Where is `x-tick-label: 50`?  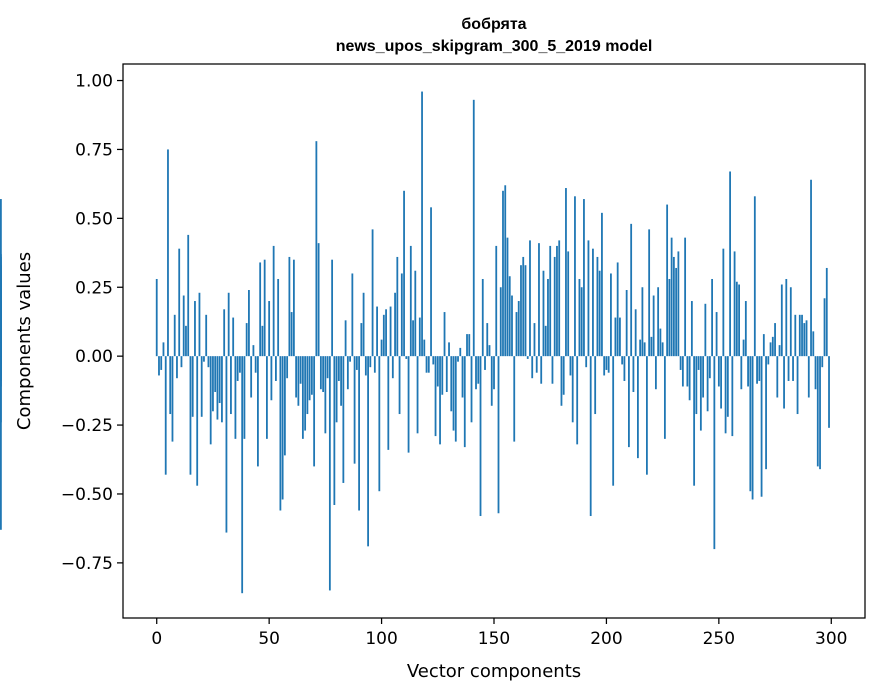 x-tick-label: 50 is located at coordinates (269, 639).